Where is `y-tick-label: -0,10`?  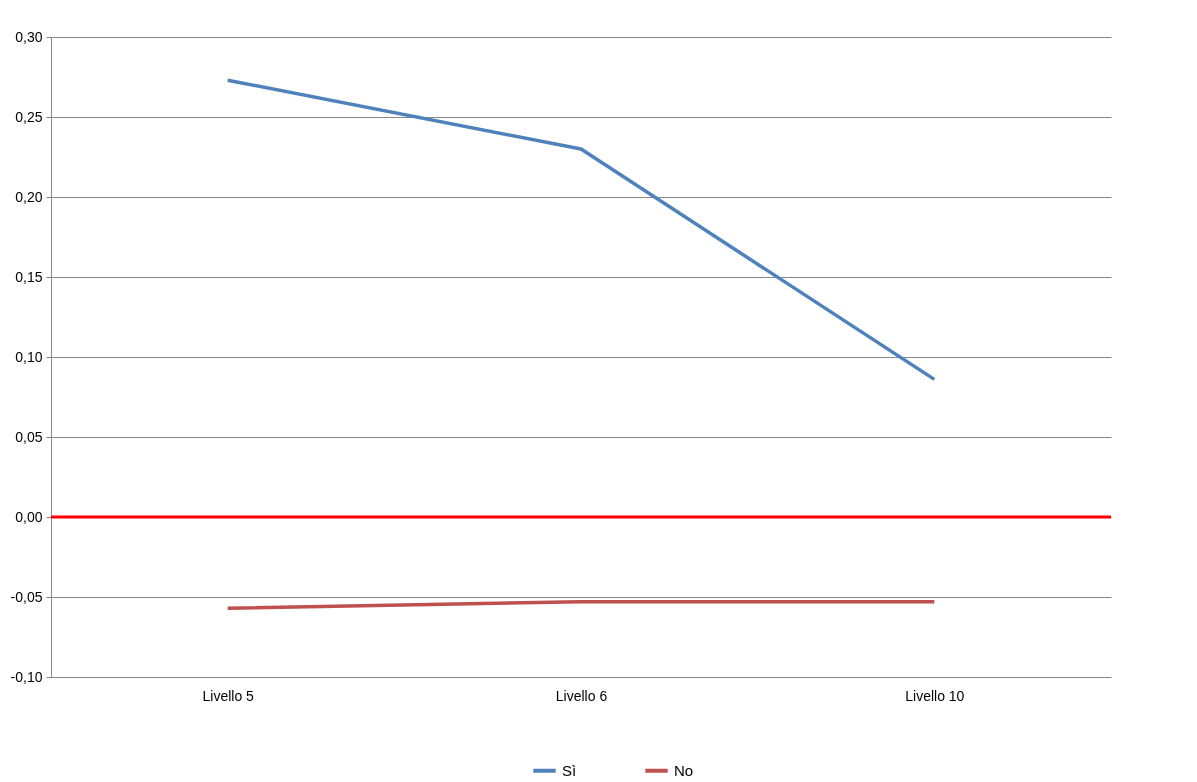
y-tick-label: -0,10 is located at coordinates (26, 676).